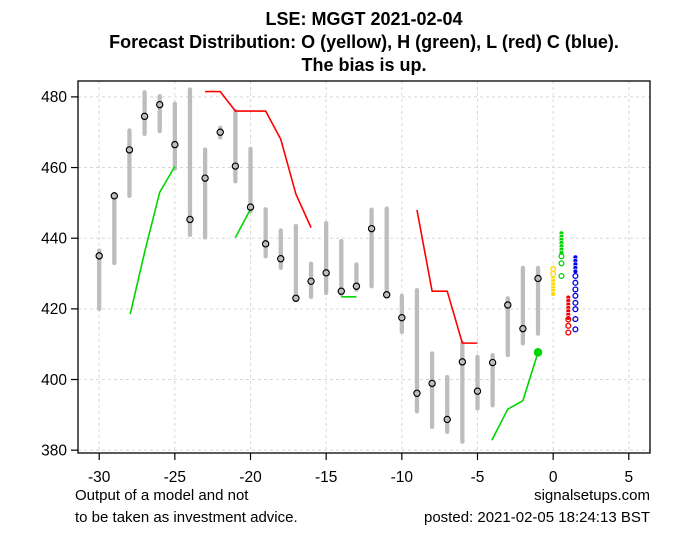  I want to click on y-tick-label: 400, so click(54, 380).